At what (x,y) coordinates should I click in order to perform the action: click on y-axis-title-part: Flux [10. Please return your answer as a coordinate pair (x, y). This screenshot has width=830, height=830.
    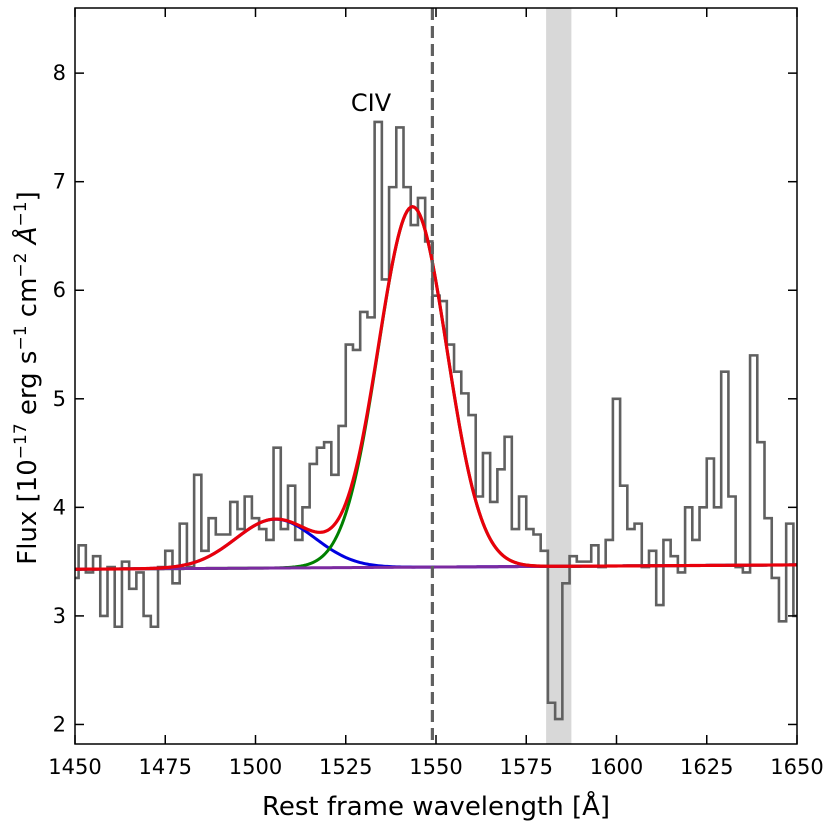
    Looking at the image, I should click on (28, 512).